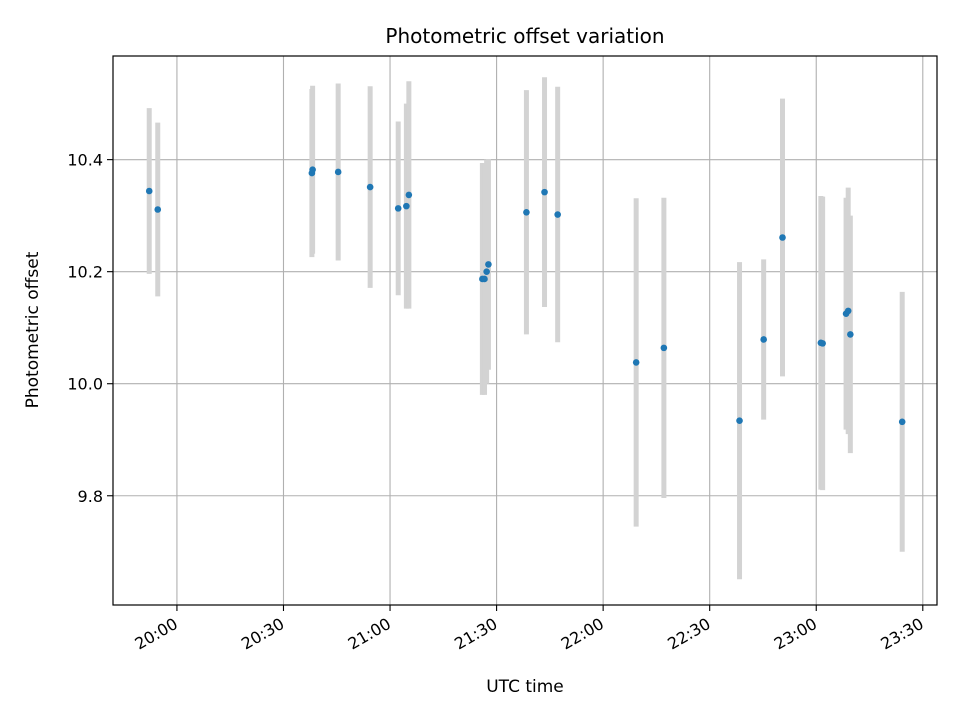 The height and width of the screenshot is (720, 960). I want to click on x-axis-label: UTC time, so click(525, 687).